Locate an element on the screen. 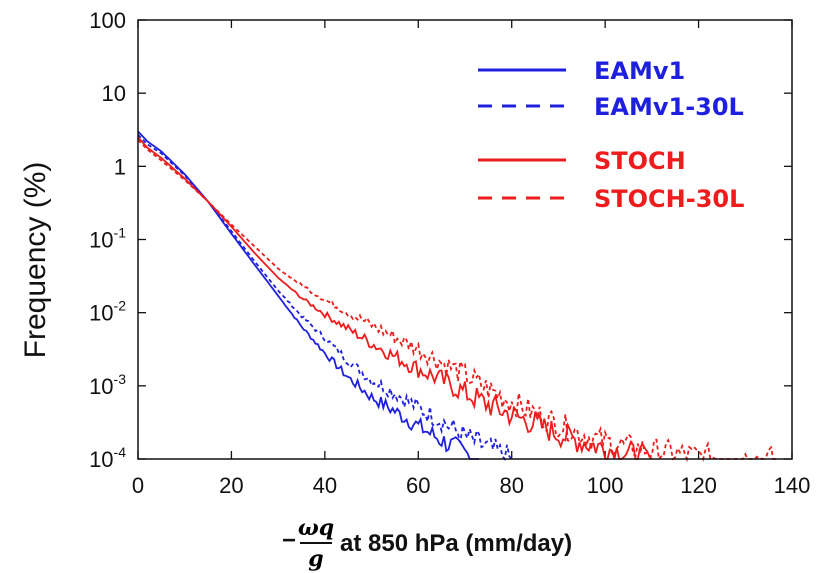 This screenshot has width=821, height=573. x-tick-label: 40 is located at coordinates (325, 485).